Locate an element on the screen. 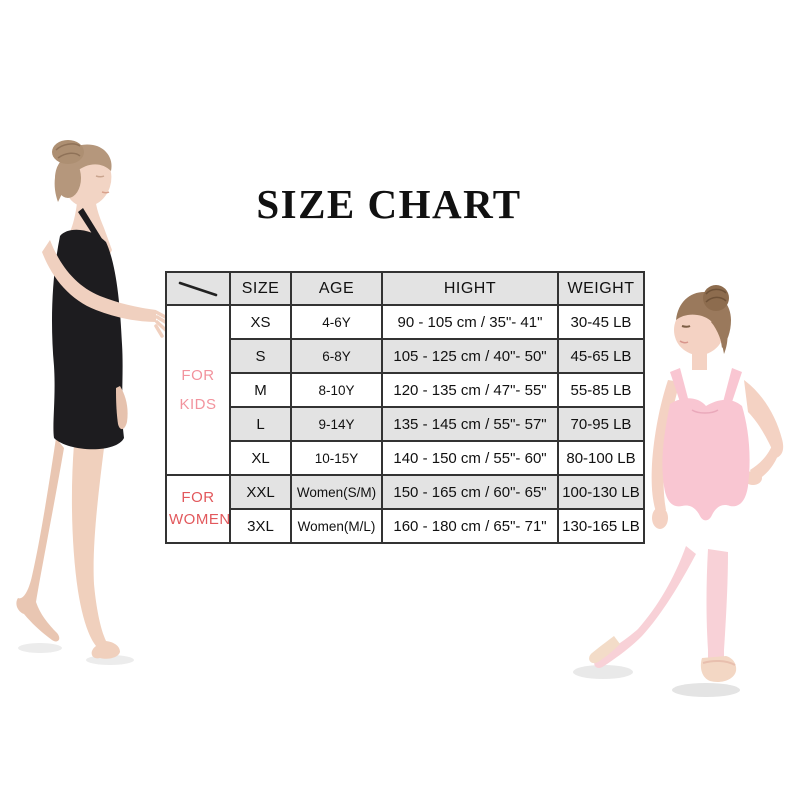  cell-age: 10-15Y is located at coordinates (336, 458).